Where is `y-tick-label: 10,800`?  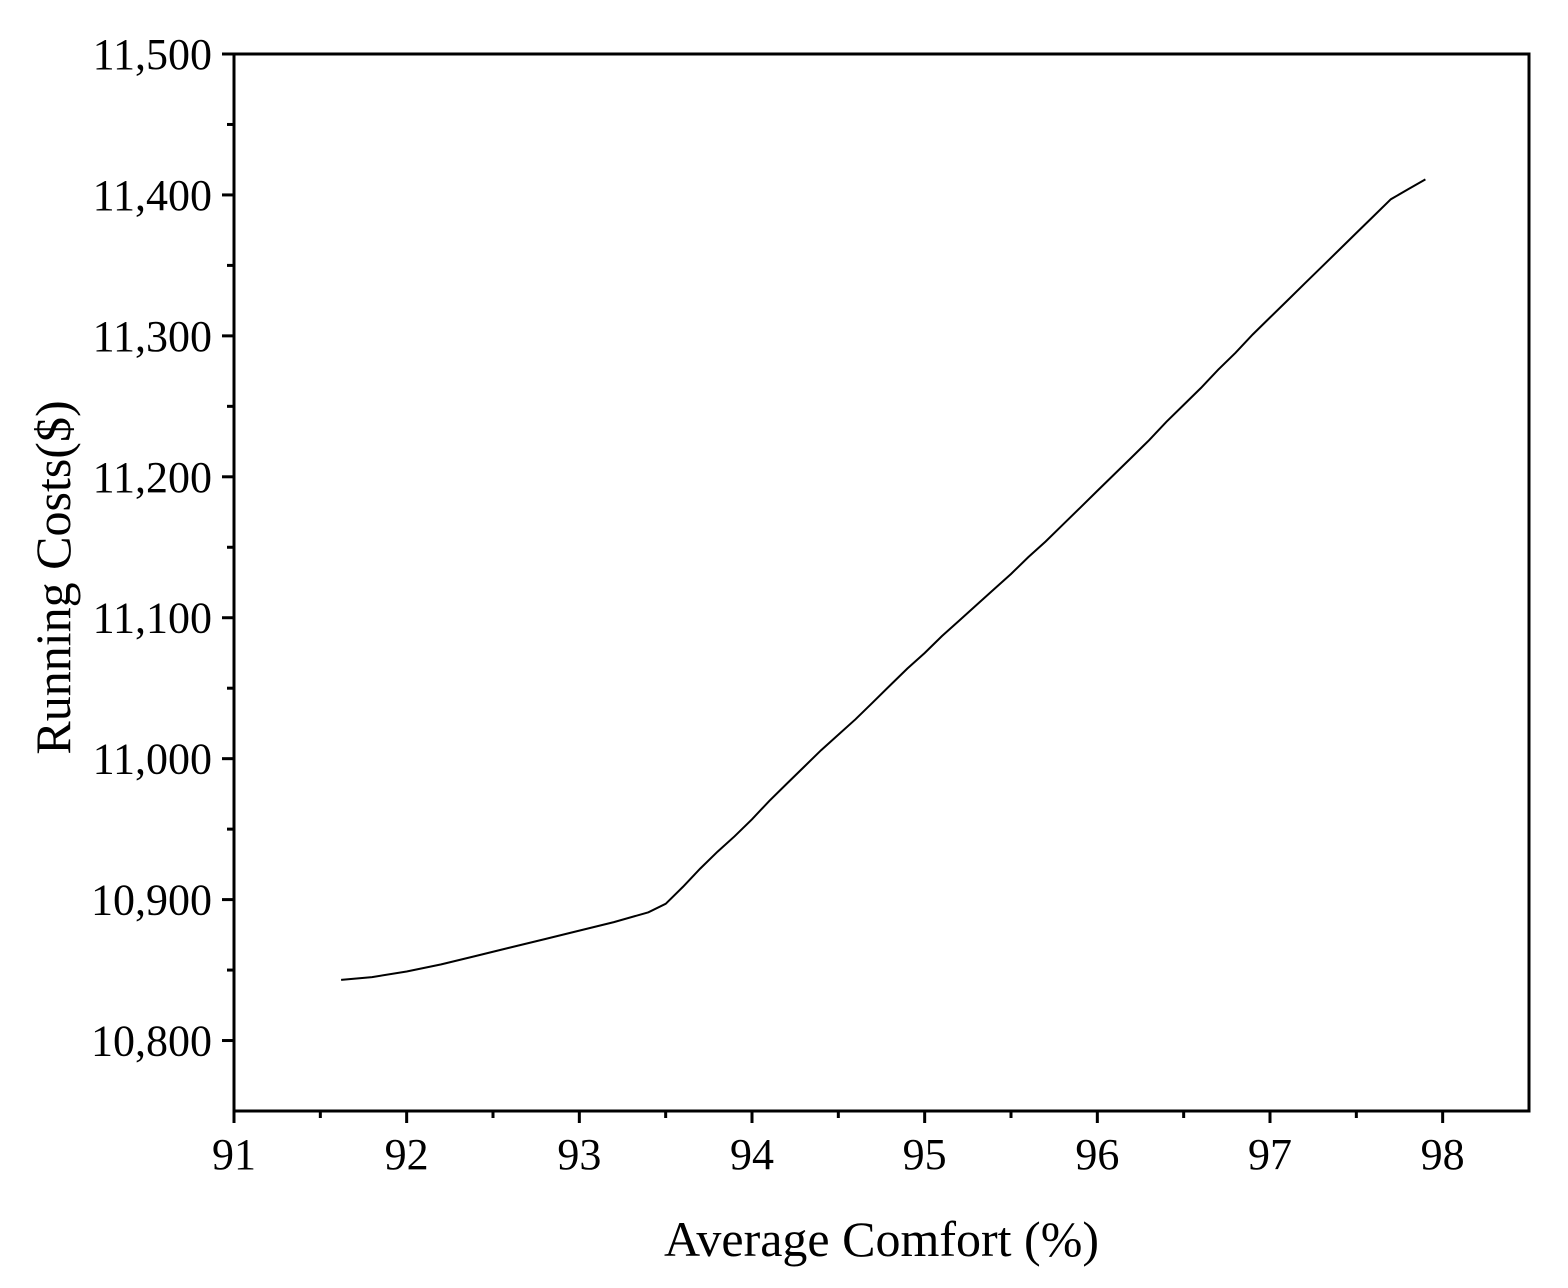
y-tick-label: 10,800 is located at coordinates (151, 1041).